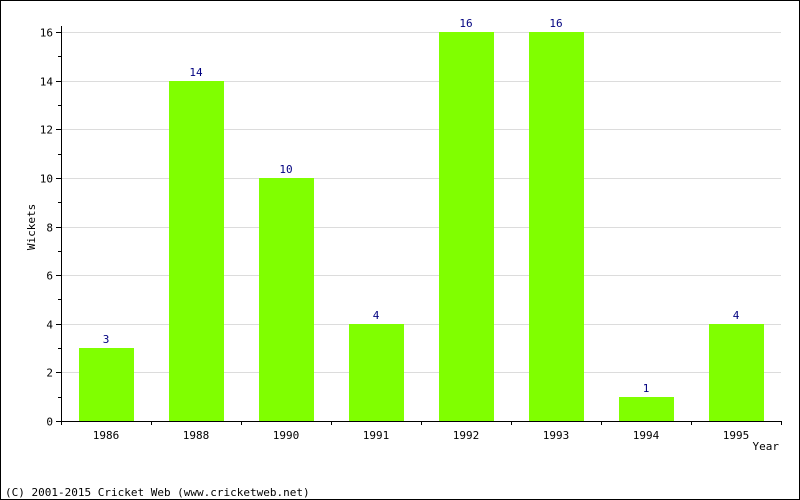  Describe the element at coordinates (196, 435) in the screenshot. I see `x-tick-label: 1988` at that location.